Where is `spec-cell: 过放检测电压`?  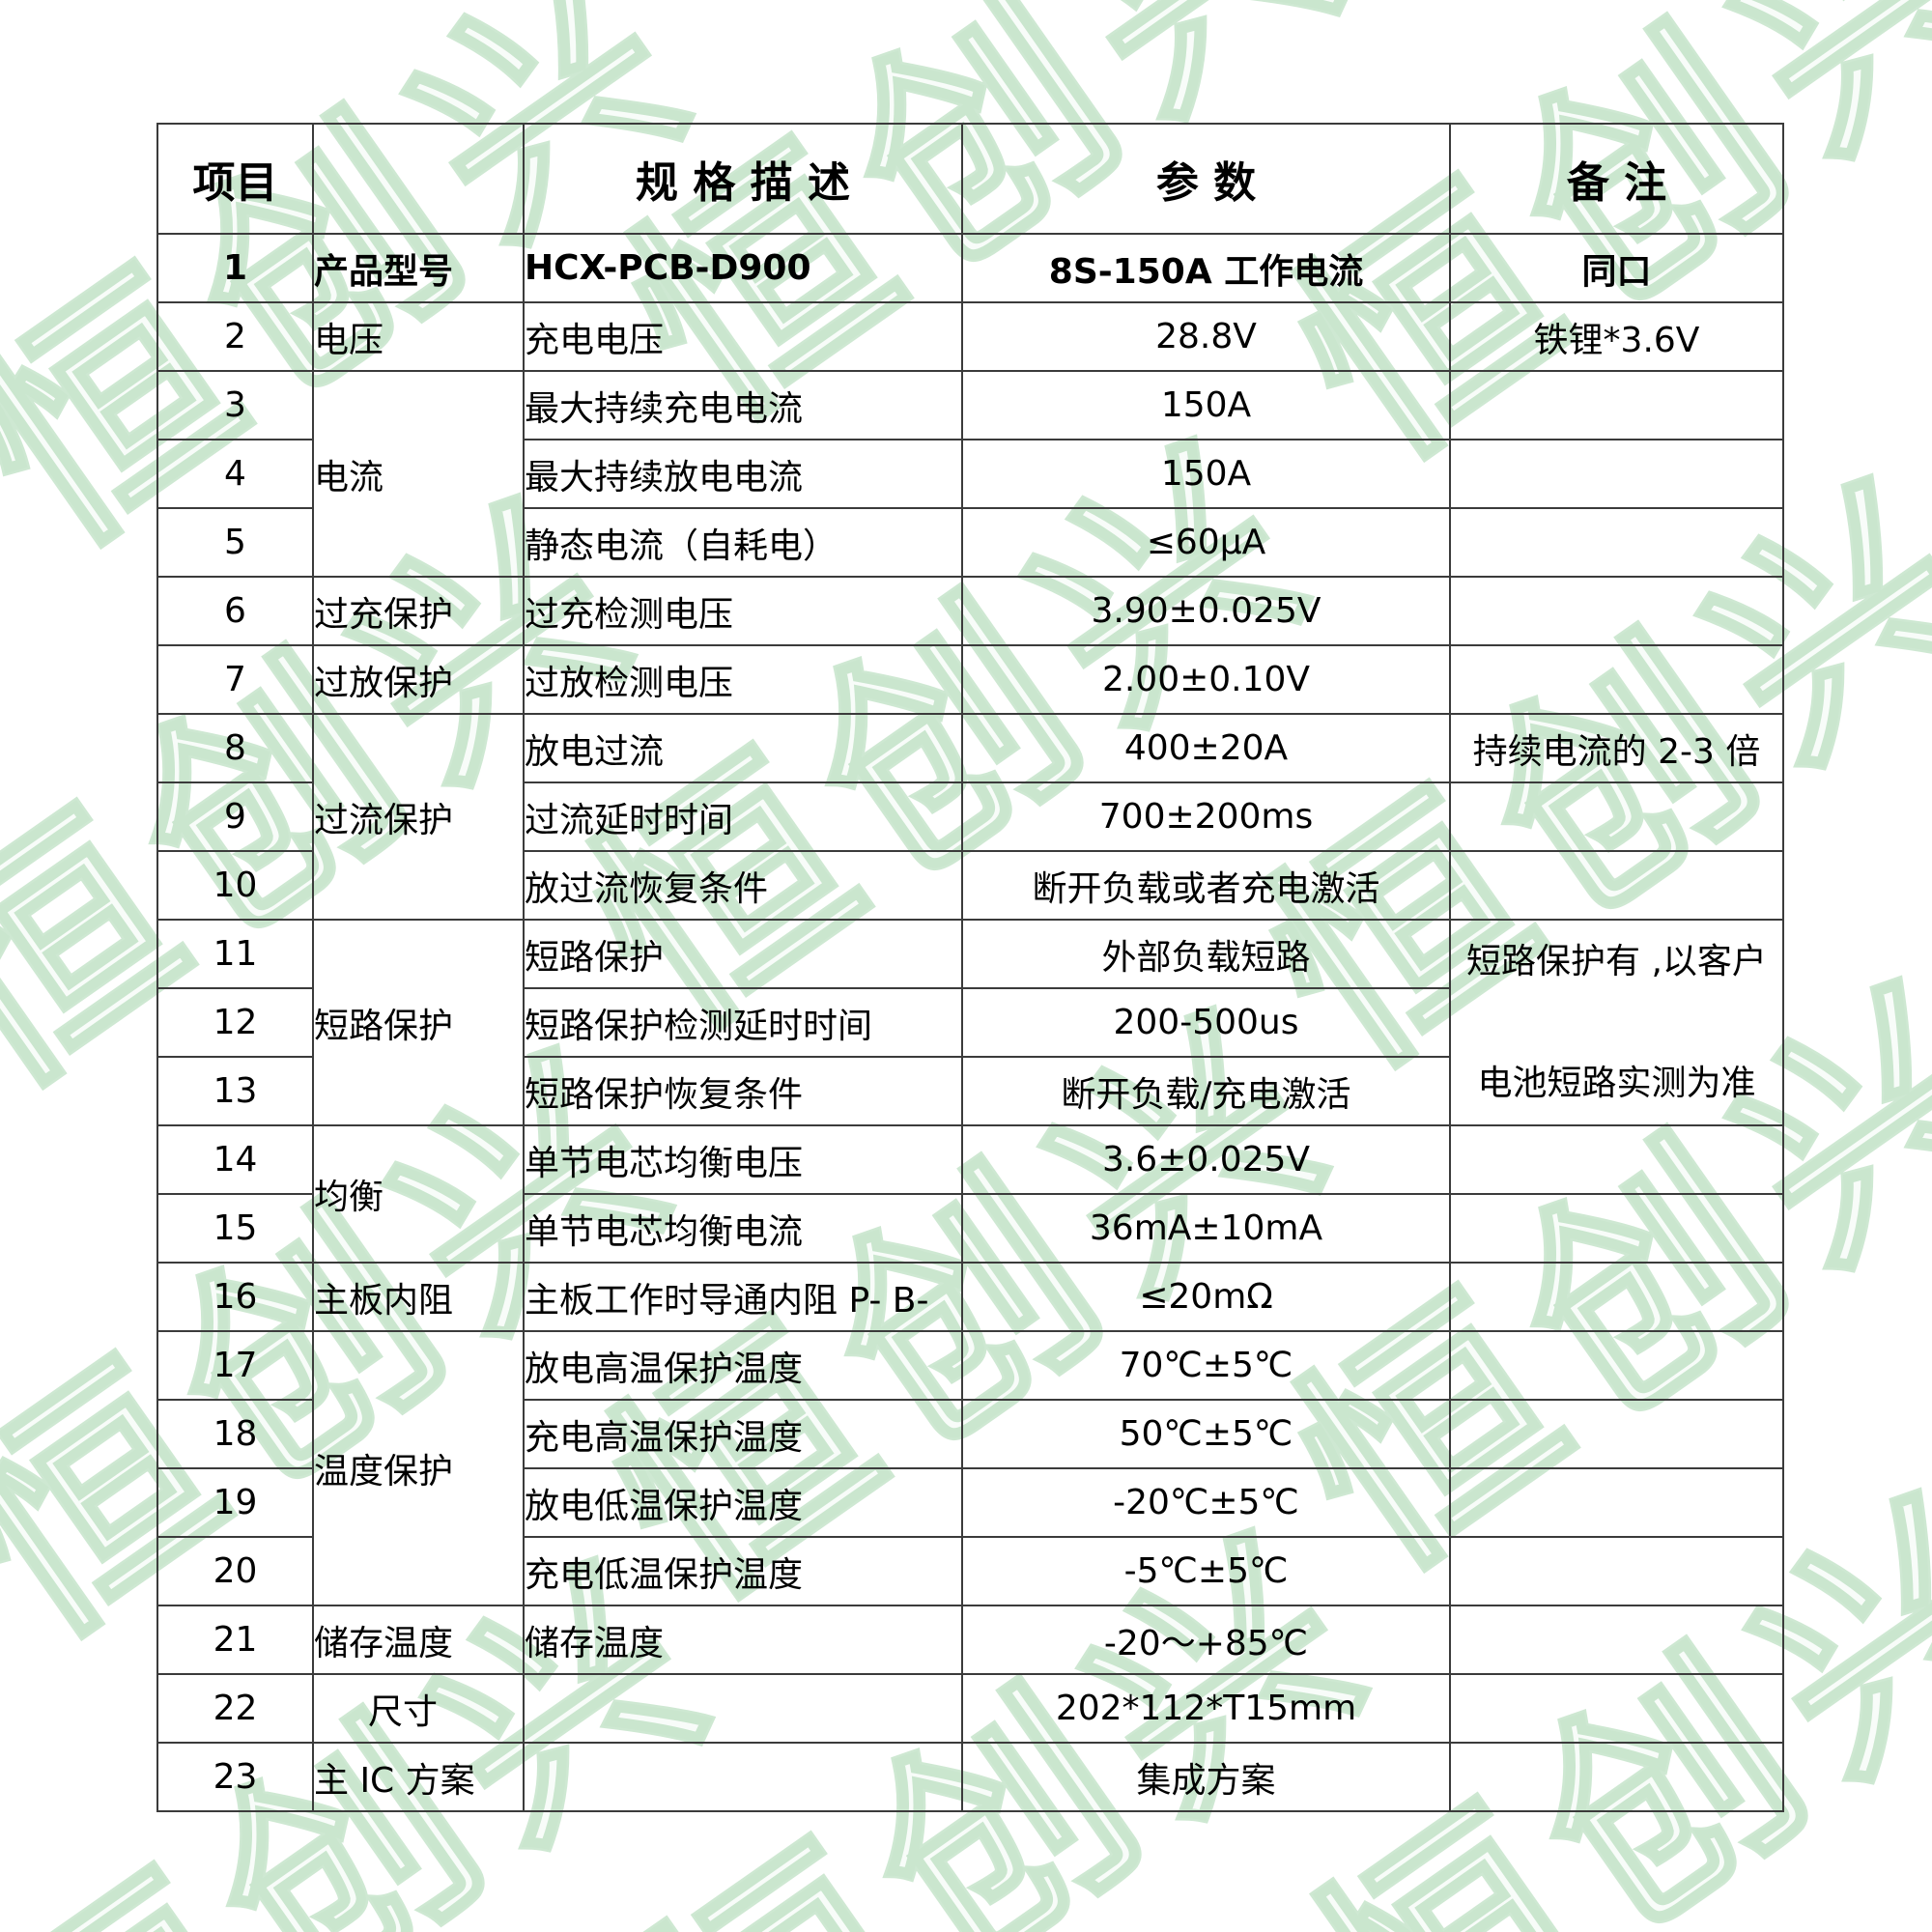 spec-cell: 过放检测电压 is located at coordinates (743, 679).